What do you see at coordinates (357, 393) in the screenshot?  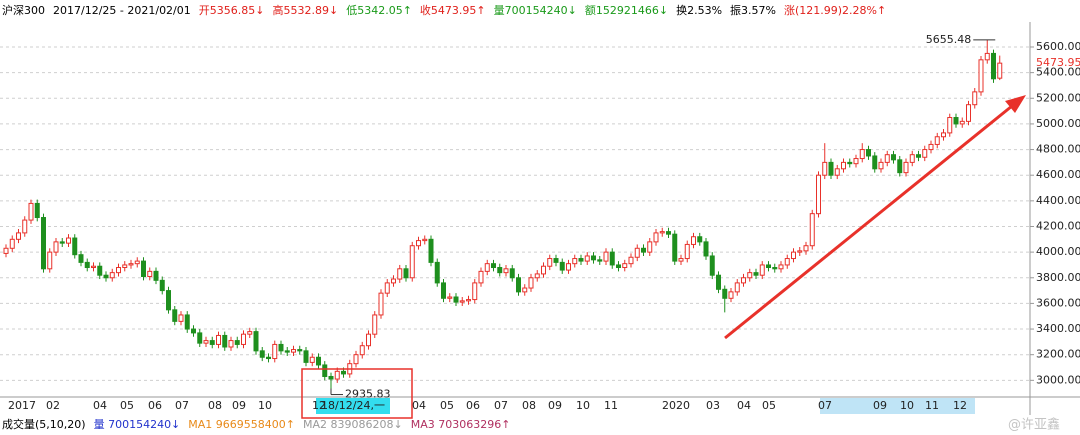 I see `highlight-box` at bounding box center [357, 393].